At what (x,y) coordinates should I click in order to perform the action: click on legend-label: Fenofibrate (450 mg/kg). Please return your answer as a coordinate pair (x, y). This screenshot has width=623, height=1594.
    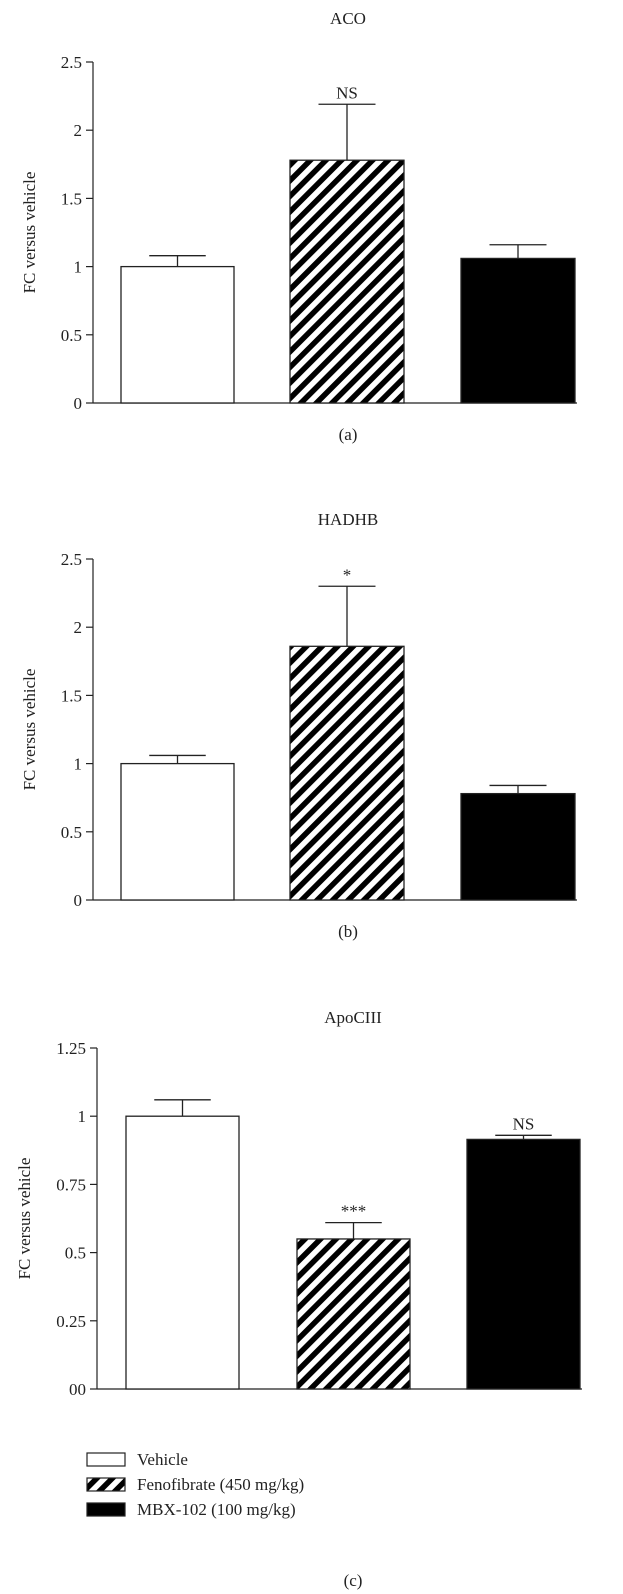
    Looking at the image, I should click on (220, 1484).